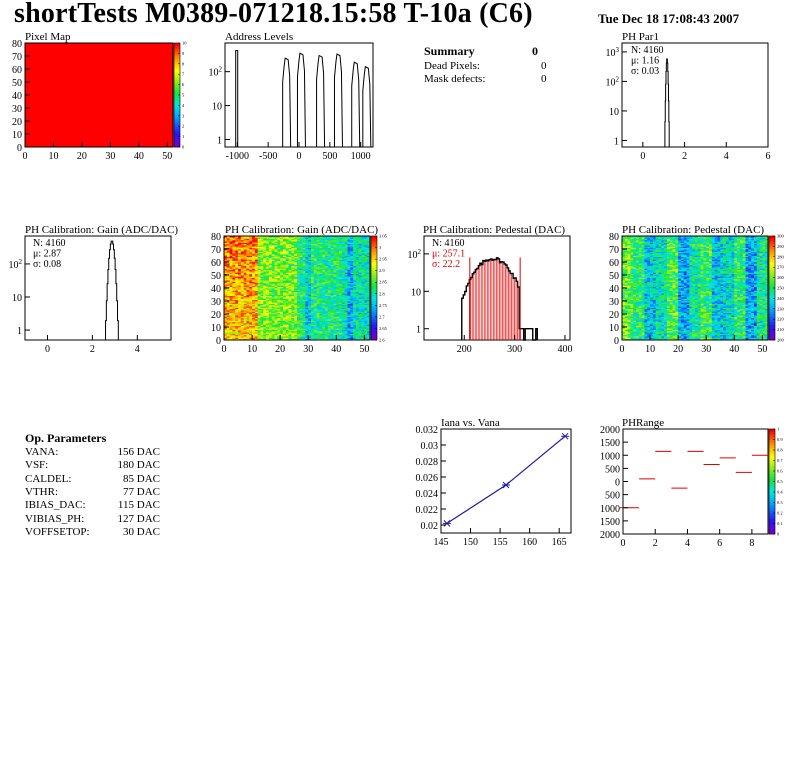  I want to click on pixel-map-colorbar-tick-label: 8, so click(183, 63).